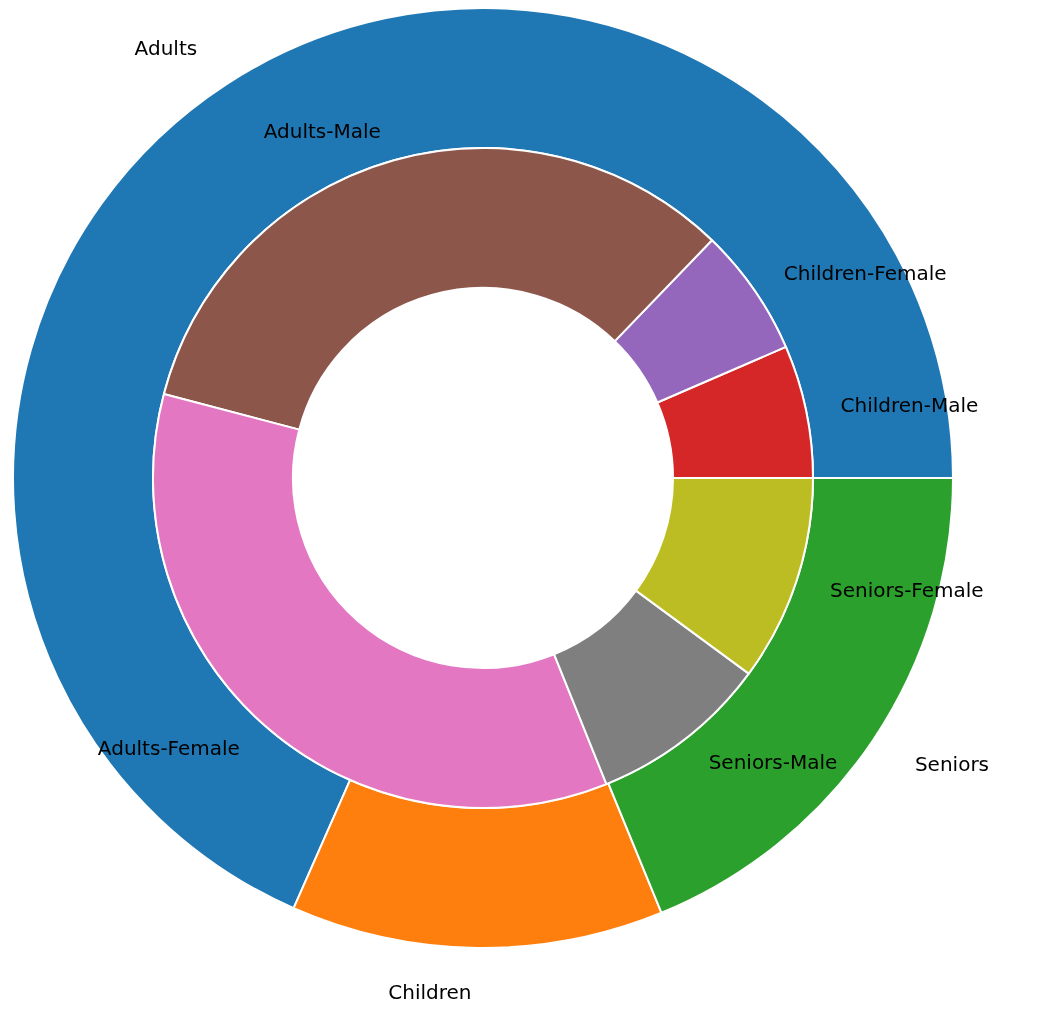  What do you see at coordinates (773, 762) in the screenshot?
I see `slice-label: Seniors-Male` at bounding box center [773, 762].